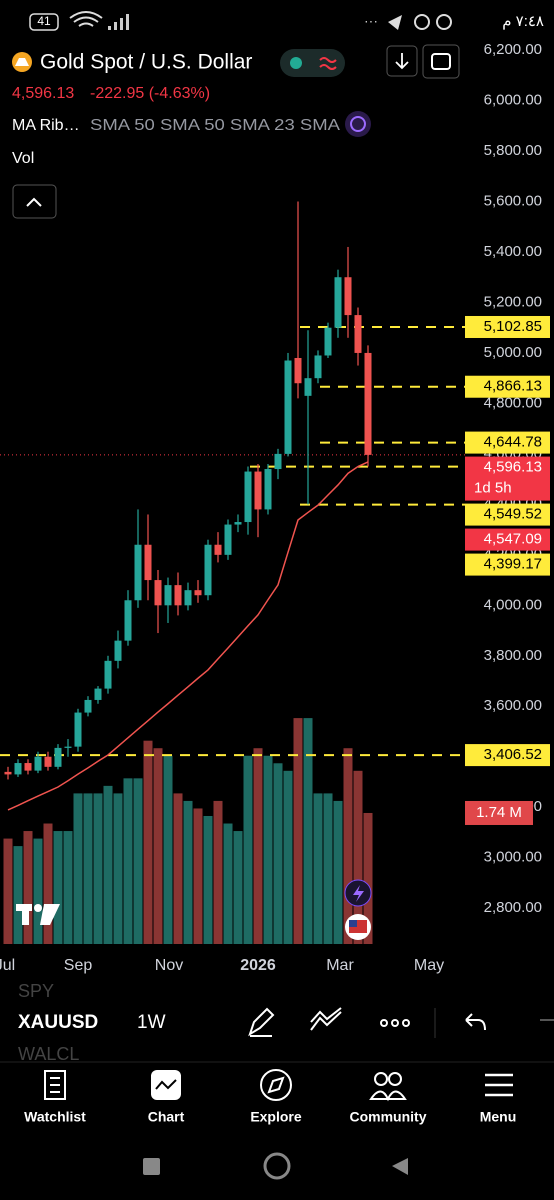 The image size is (554, 1200). Describe the element at coordinates (388, 1117) in the screenshot. I see `nav-label: Community` at that location.